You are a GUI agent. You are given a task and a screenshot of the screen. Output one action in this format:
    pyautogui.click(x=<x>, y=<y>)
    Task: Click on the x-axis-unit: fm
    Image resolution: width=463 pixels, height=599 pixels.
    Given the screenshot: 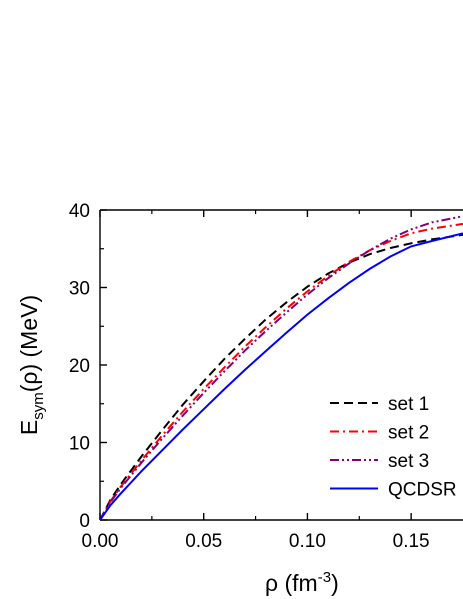 What is the action you would take?
    pyautogui.click(x=305, y=583)
    